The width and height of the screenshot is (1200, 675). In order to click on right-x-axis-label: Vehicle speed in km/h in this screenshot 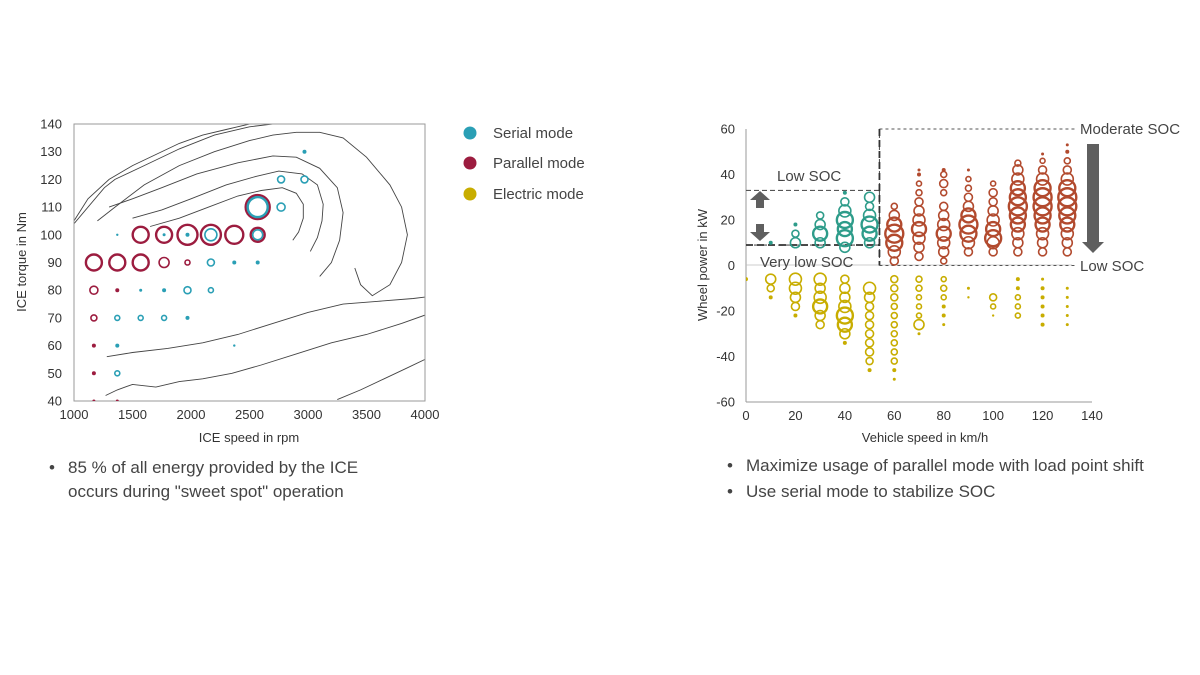, I will do `click(925, 437)`.